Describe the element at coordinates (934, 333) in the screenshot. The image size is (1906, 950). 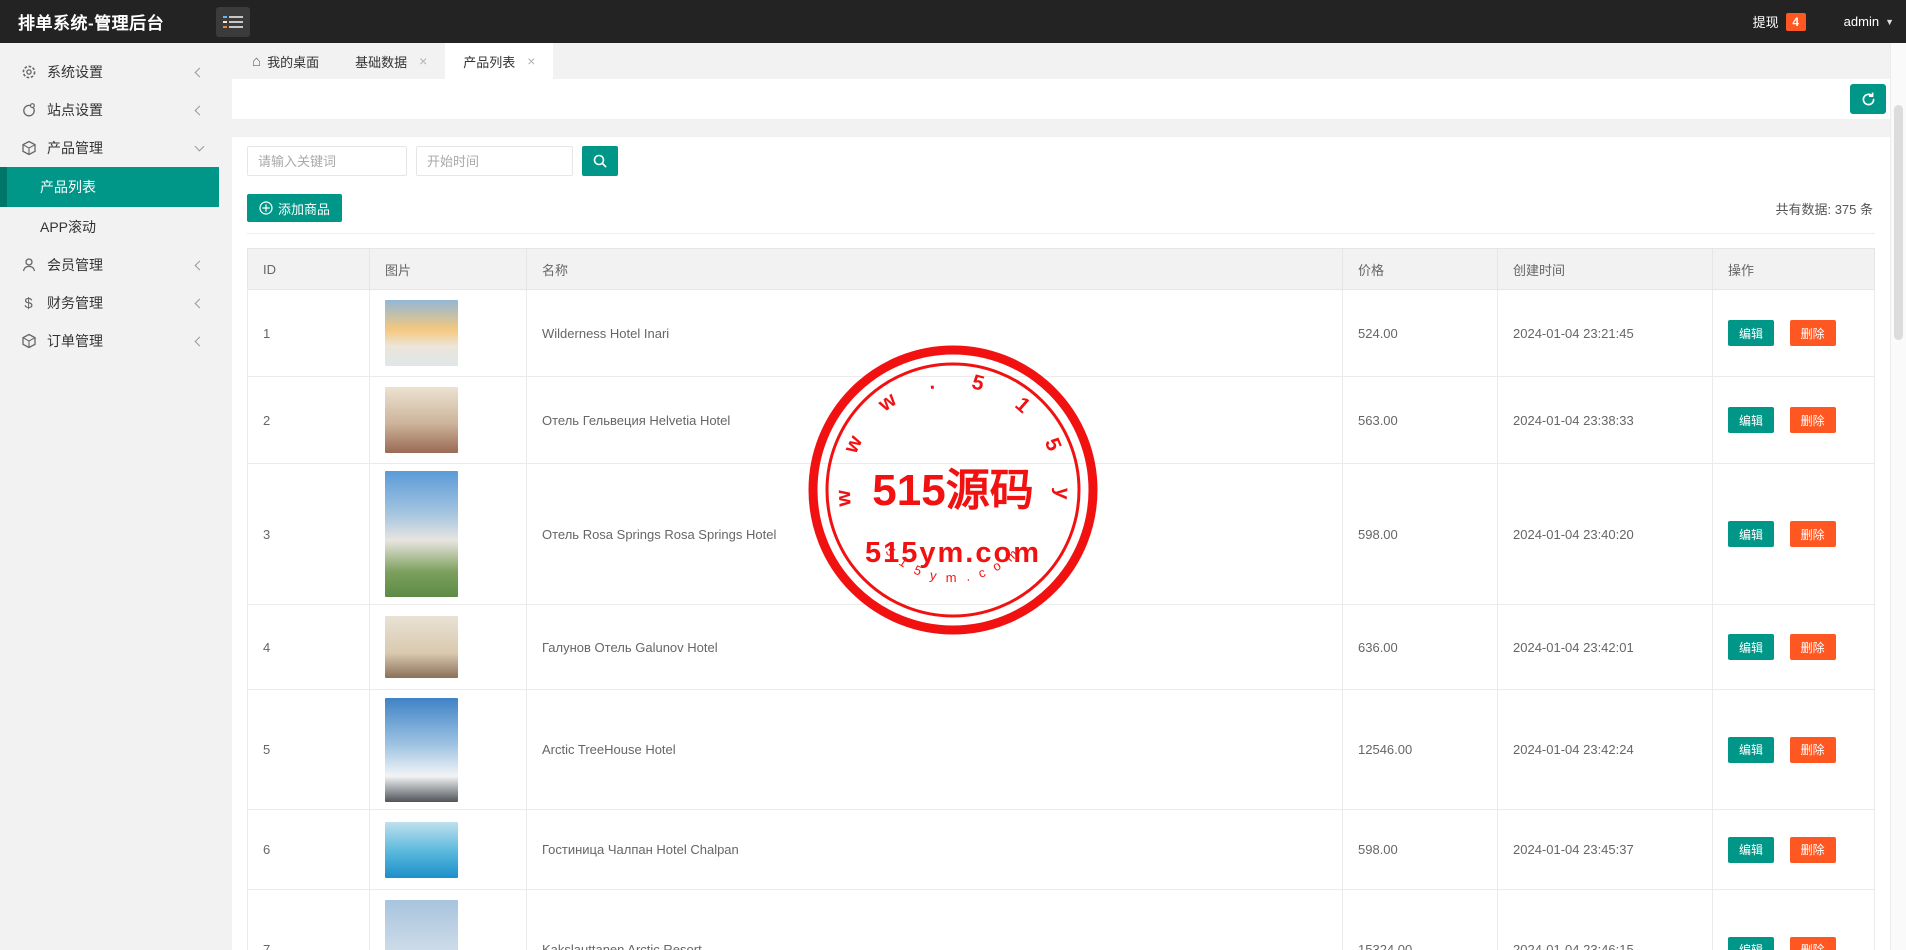
I see `cell-name: Wilderness Hotel Inari` at that location.